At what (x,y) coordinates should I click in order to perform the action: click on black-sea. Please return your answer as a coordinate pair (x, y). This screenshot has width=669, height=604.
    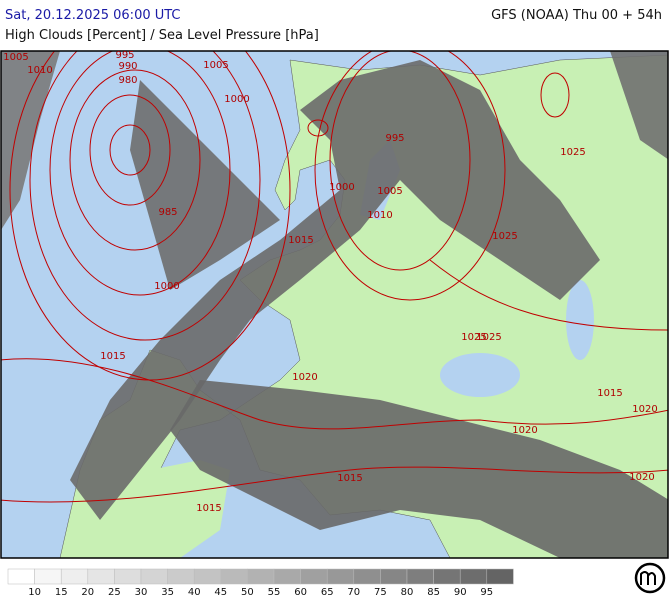
    Looking at the image, I should click on (480, 375).